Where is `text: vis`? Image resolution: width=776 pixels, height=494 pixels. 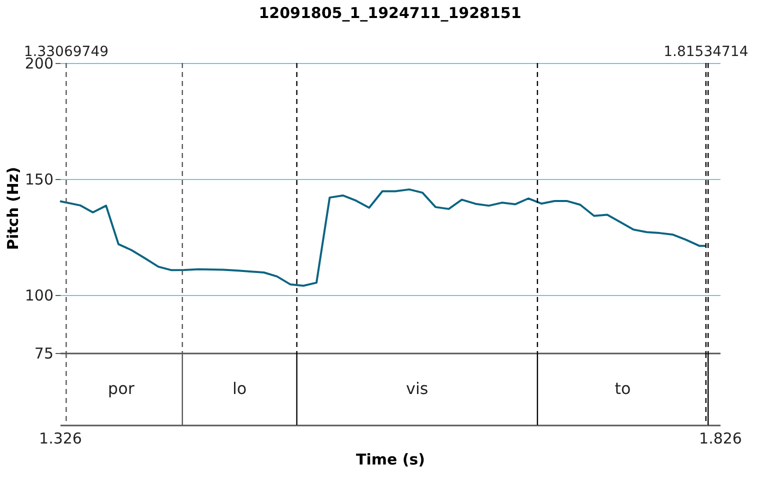
text: vis is located at coordinates (417, 388).